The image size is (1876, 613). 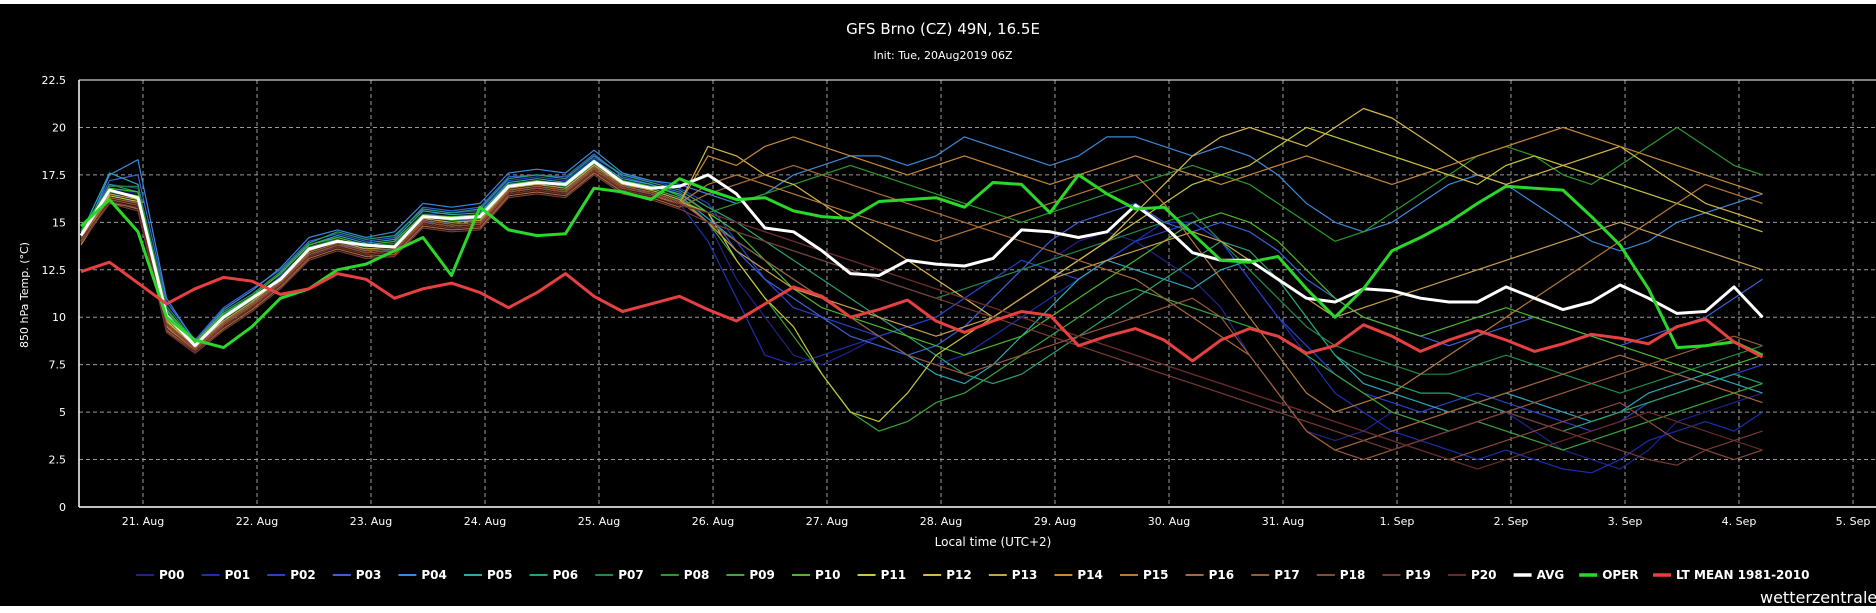 What do you see at coordinates (369, 575) in the screenshot?
I see `legend-label-p03: P03` at bounding box center [369, 575].